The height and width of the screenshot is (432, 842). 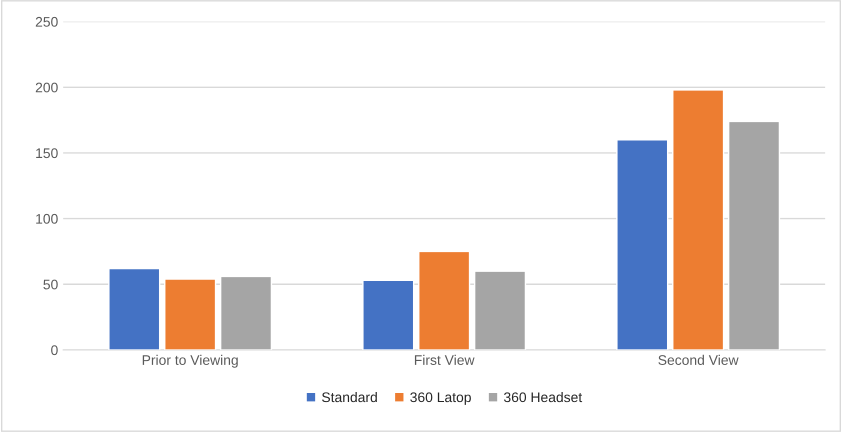 What do you see at coordinates (349, 397) in the screenshot?
I see `legend-label: Standard` at bounding box center [349, 397].